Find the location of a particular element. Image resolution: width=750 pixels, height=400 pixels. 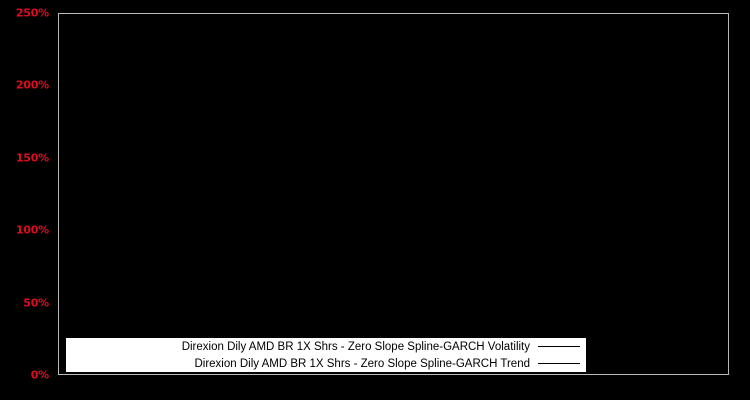

y-tick-label-1: 50% is located at coordinates (36, 303).